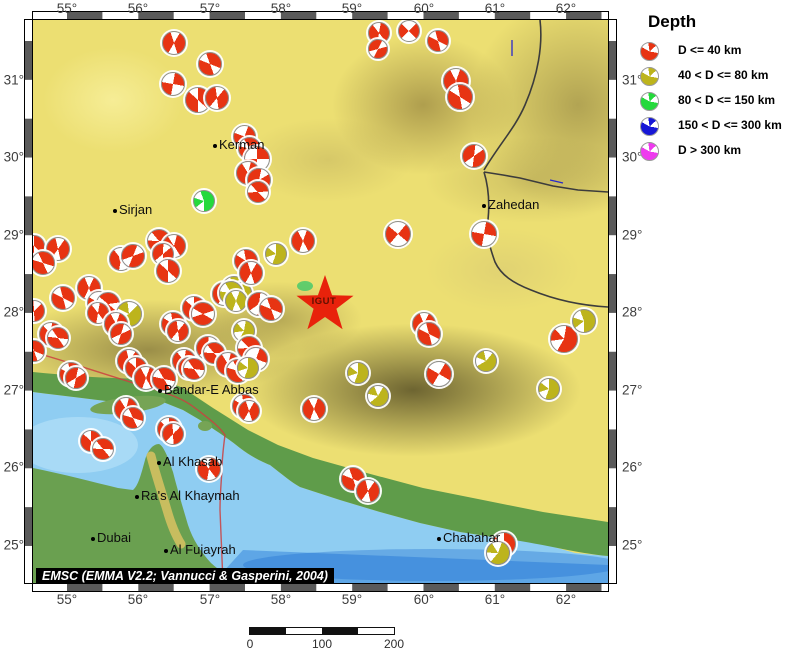 The image size is (787, 650). What do you see at coordinates (242, 144) in the screenshot?
I see `city-label: Kerman` at bounding box center [242, 144].